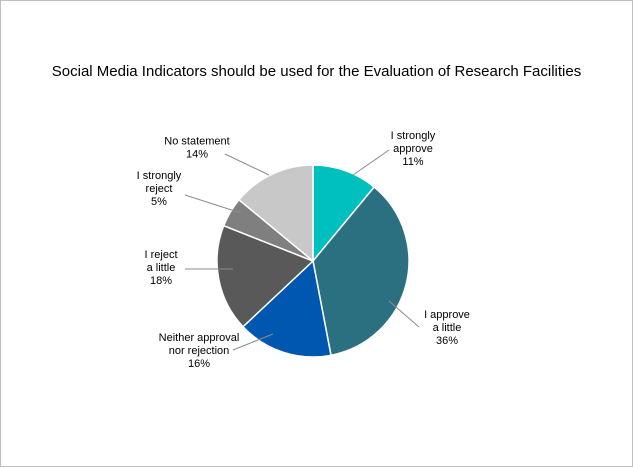 This screenshot has height=467, width=633. Describe the element at coordinates (159, 202) in the screenshot. I see `slice-value-label: 5%` at that location.